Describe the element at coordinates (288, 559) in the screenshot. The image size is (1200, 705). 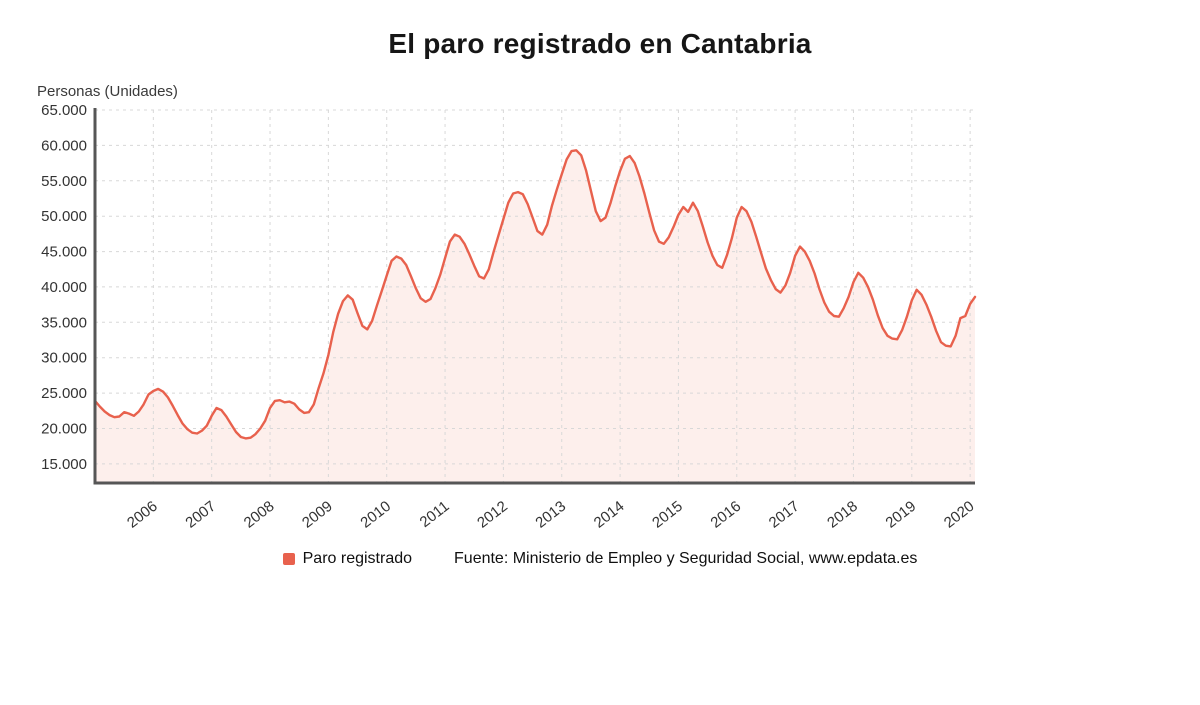
I see `legend-marker-icon` at that location.